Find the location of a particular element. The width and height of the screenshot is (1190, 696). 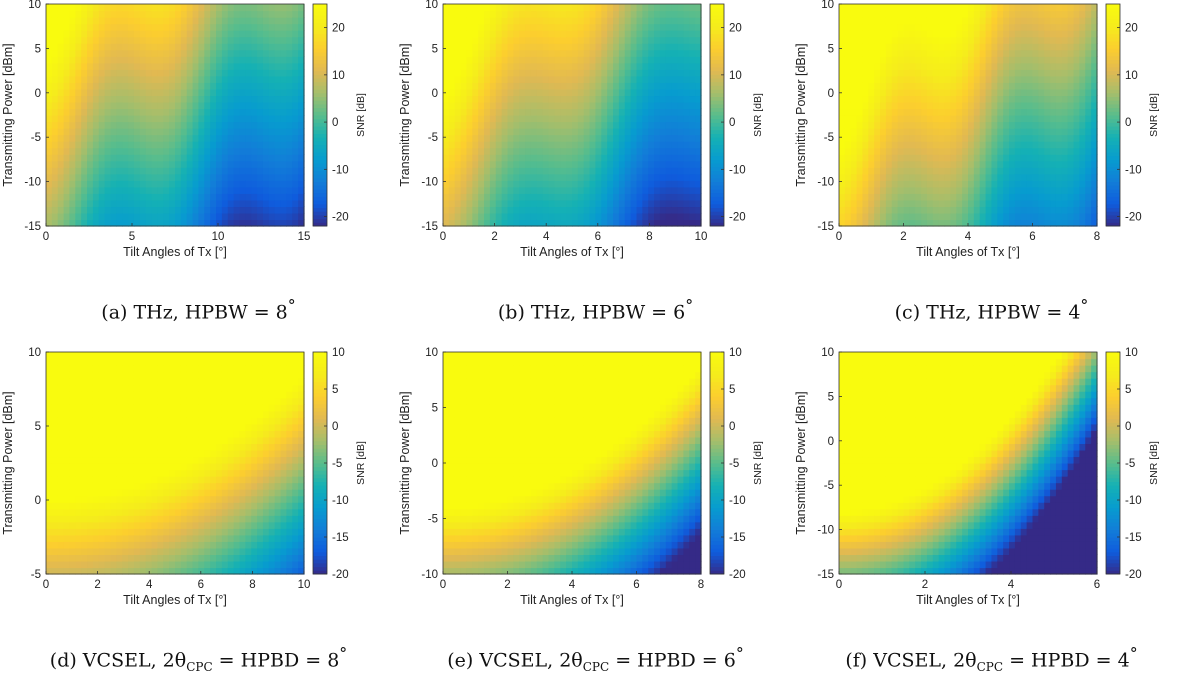

colorbar-frame is located at coordinates (1113, 115).